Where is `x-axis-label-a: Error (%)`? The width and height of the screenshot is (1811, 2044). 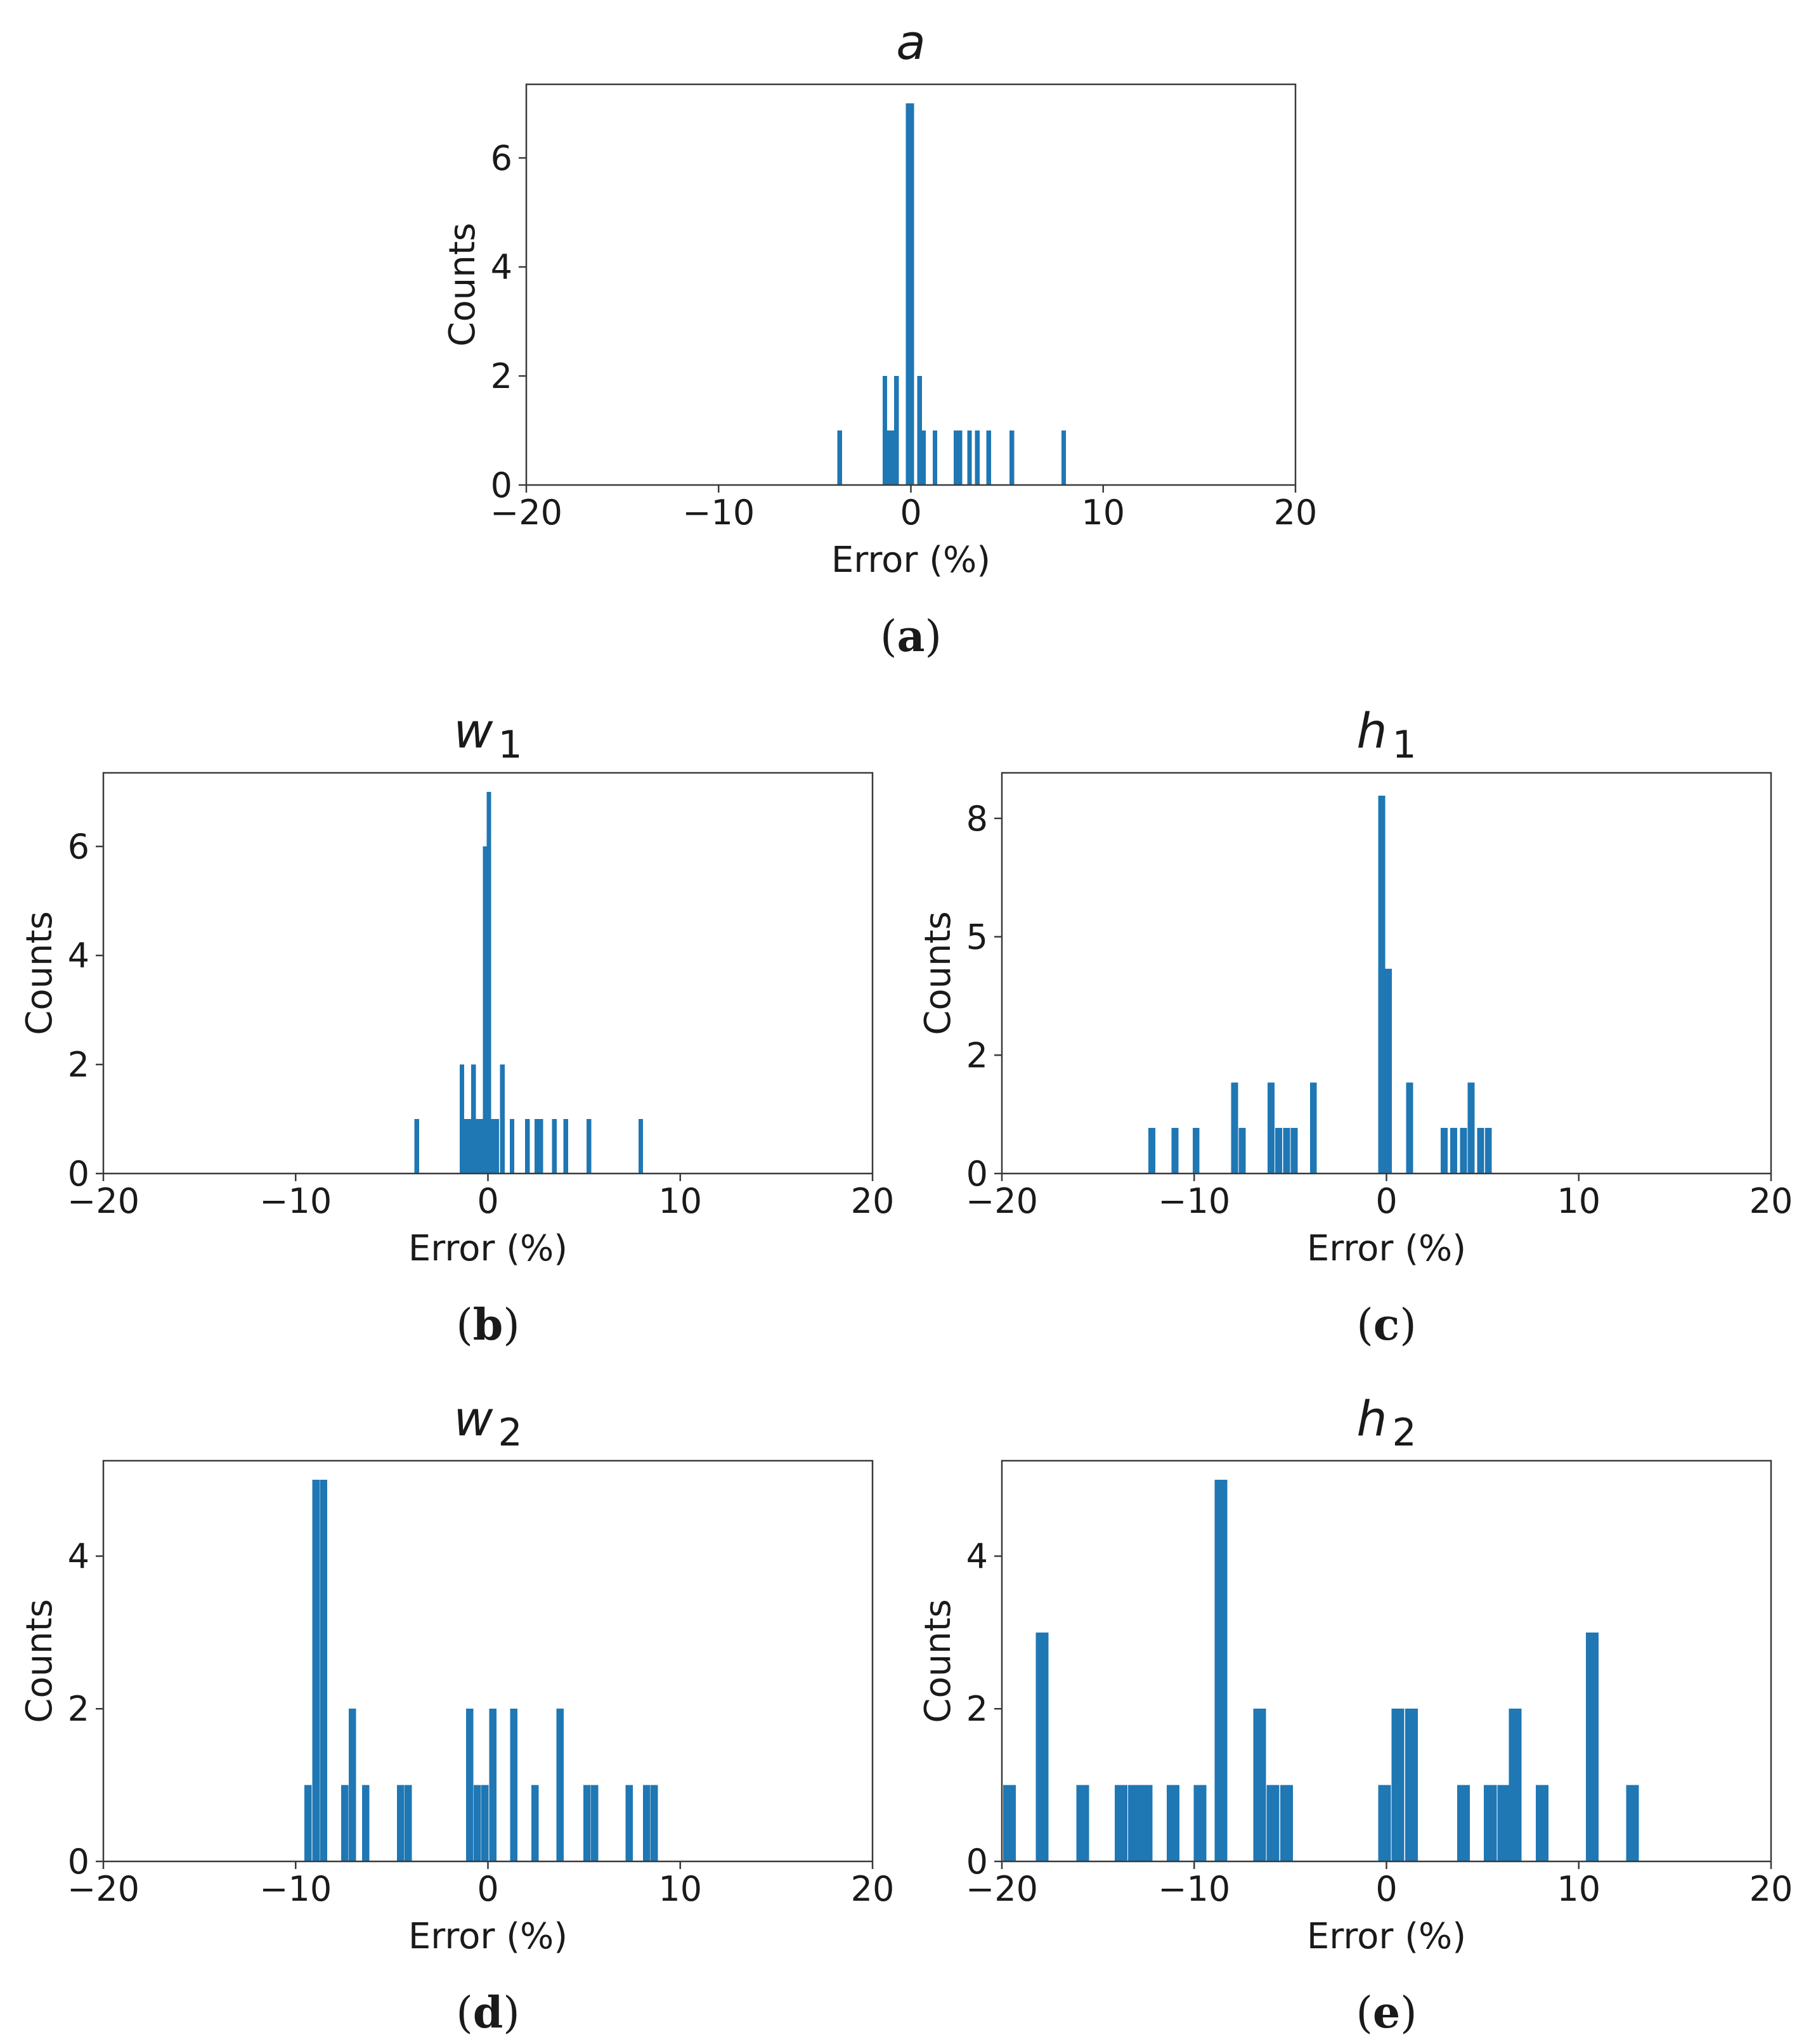
x-axis-label-a: Error (%) is located at coordinates (910, 560).